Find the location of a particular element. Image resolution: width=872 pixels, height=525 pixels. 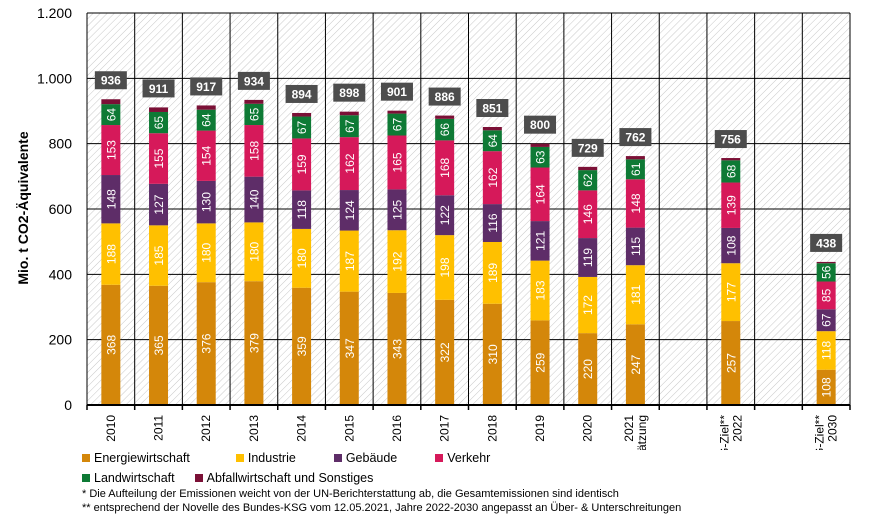

legend-label: Verkehr is located at coordinates (469, 458).